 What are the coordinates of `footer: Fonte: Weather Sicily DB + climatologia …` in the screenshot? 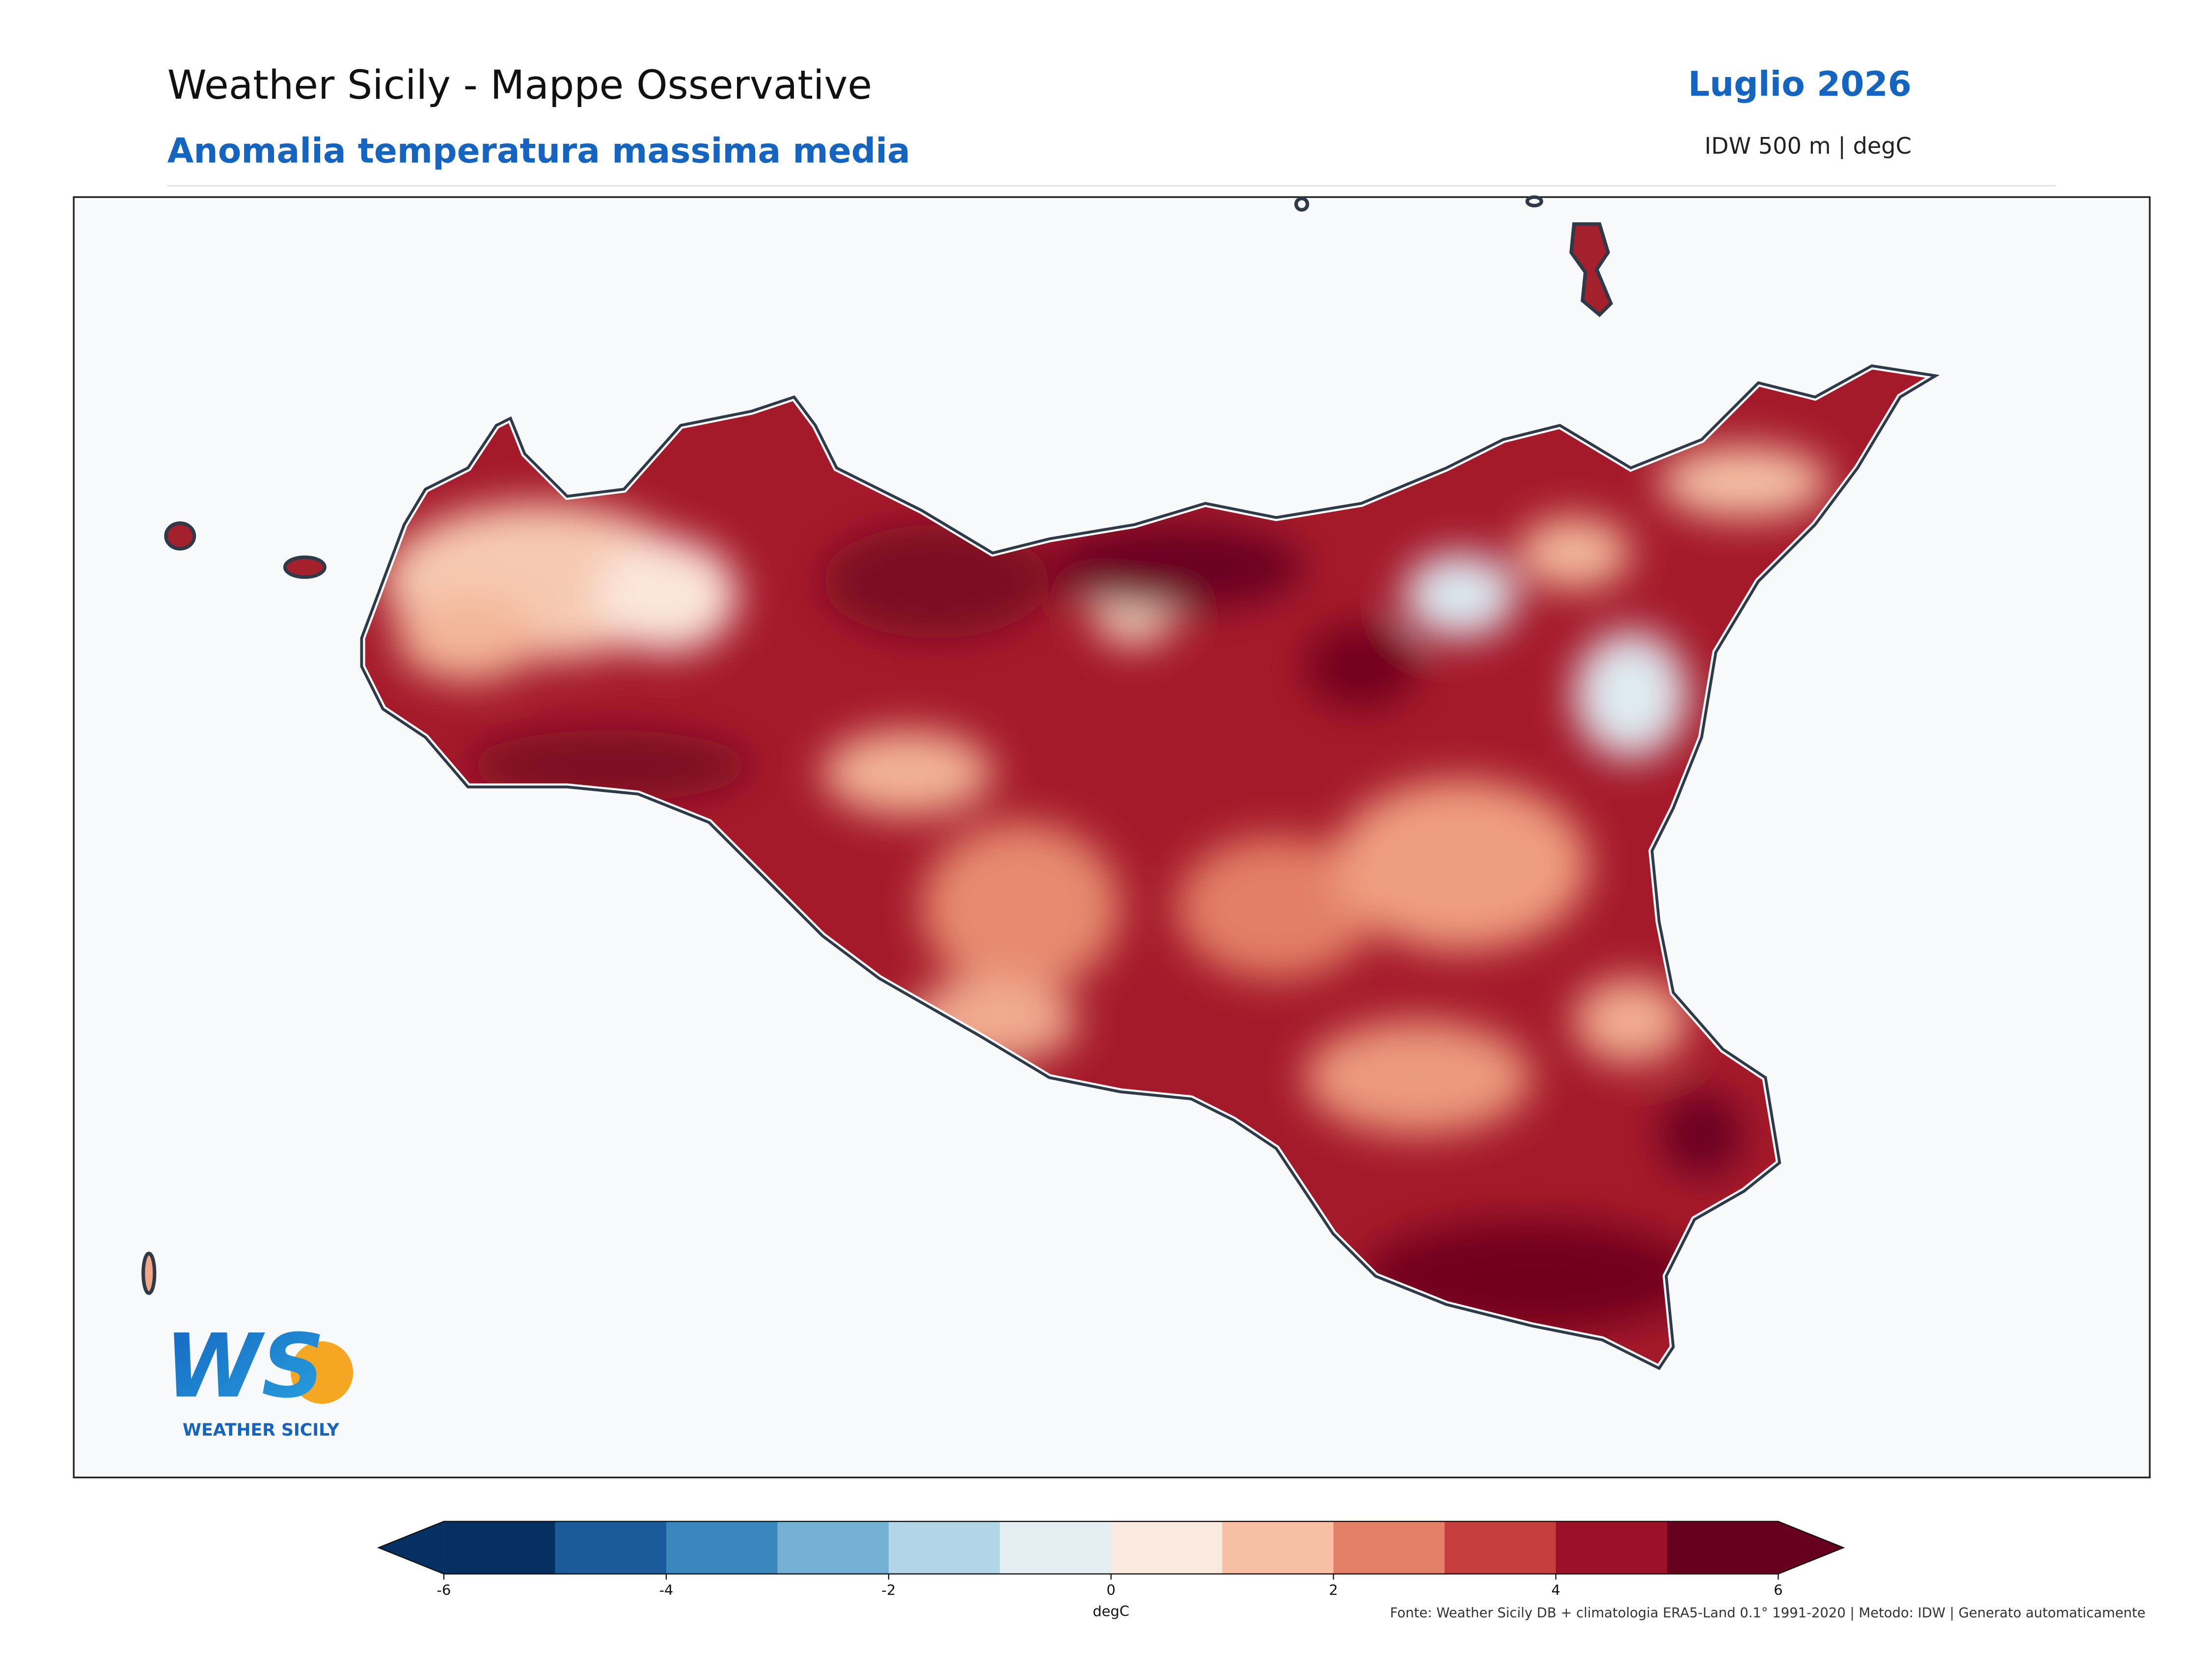 It's located at (1768, 1613).